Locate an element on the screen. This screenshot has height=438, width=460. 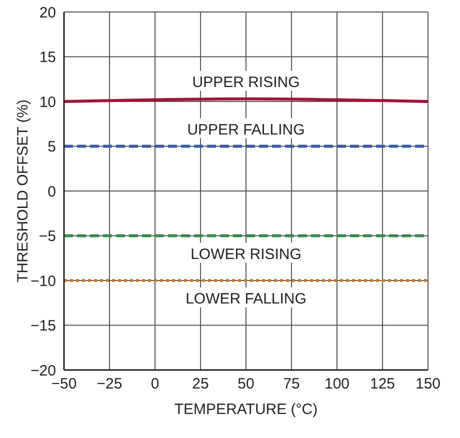
y-tick-label: −5 is located at coordinates (47, 237).